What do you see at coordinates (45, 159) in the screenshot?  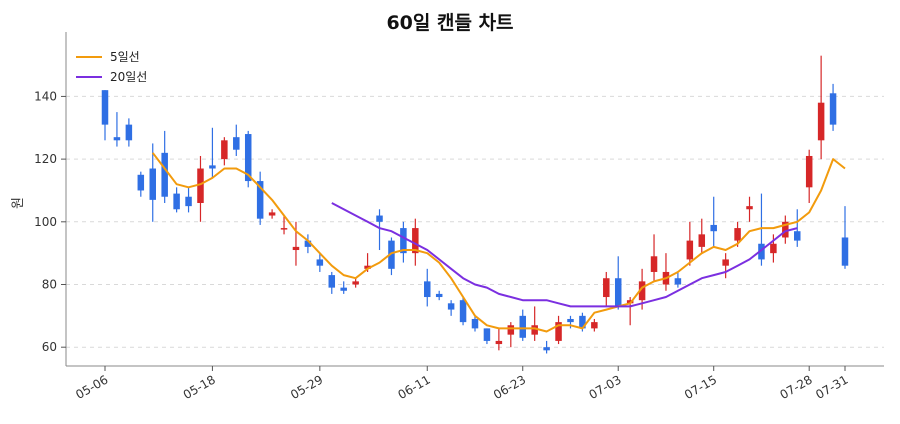 I see `y-tick-label: 120` at bounding box center [45, 159].